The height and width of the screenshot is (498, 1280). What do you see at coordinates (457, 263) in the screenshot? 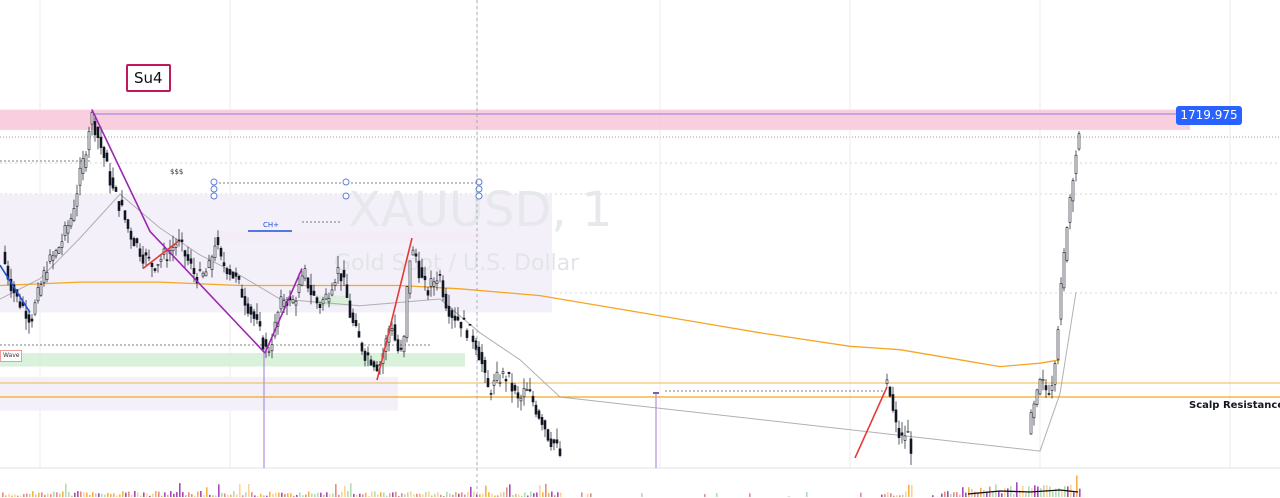
I see `watermark-description: Gold Spot / U.S. Dollar` at bounding box center [457, 263].